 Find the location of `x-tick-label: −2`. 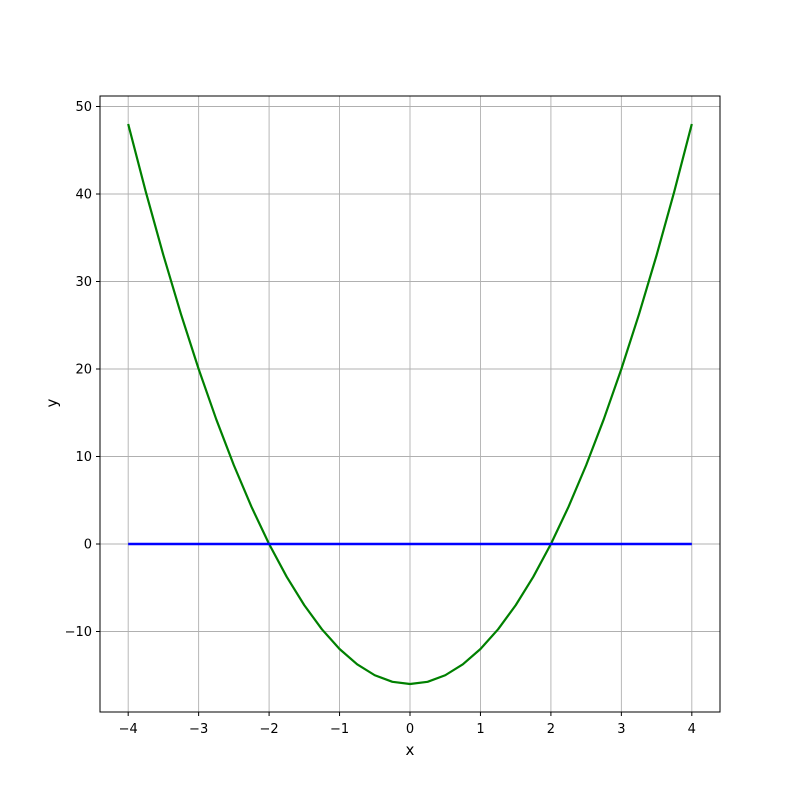

x-tick-label: −2 is located at coordinates (269, 729).